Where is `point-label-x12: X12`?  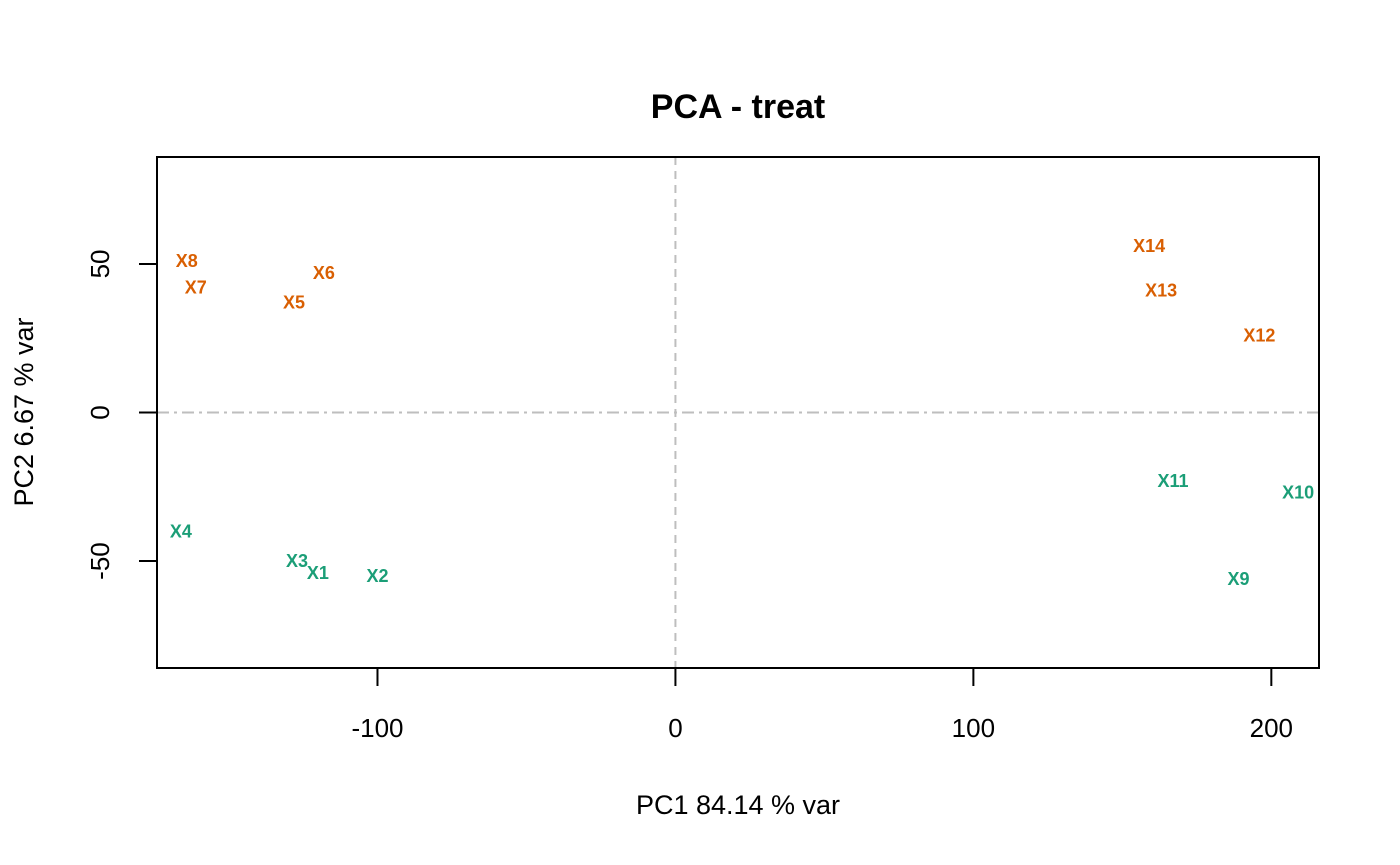 point-label-x12: X12 is located at coordinates (1259, 335).